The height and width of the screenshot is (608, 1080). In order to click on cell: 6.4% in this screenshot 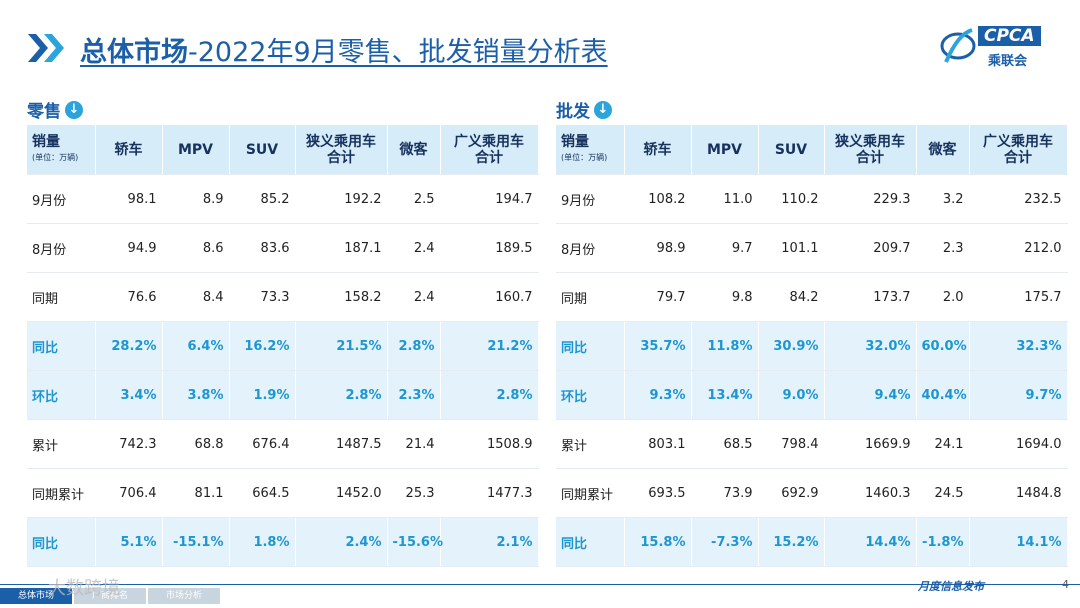, I will do `click(196, 346)`.